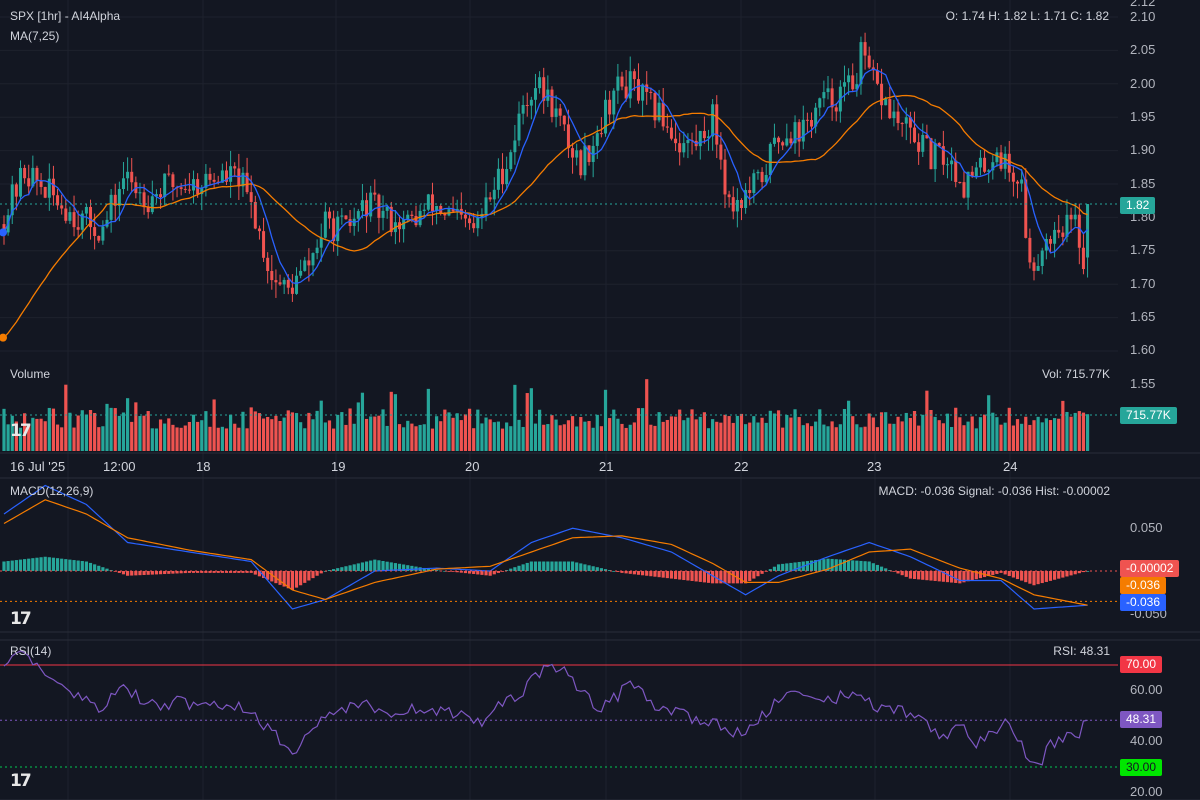 The width and height of the screenshot is (1200, 800). I want to click on price-y-tick: 1.90, so click(1143, 149).